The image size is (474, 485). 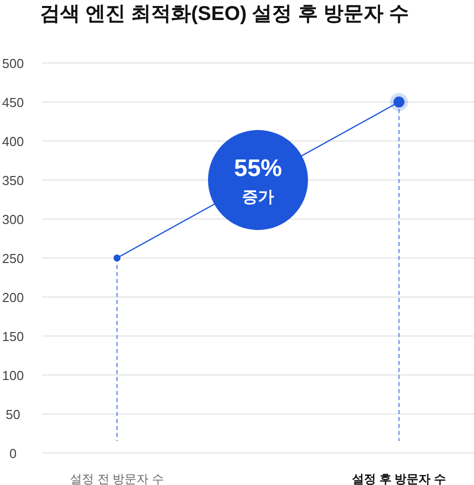 What do you see at coordinates (13, 180) in the screenshot?
I see `y-tick-label: 350` at bounding box center [13, 180].